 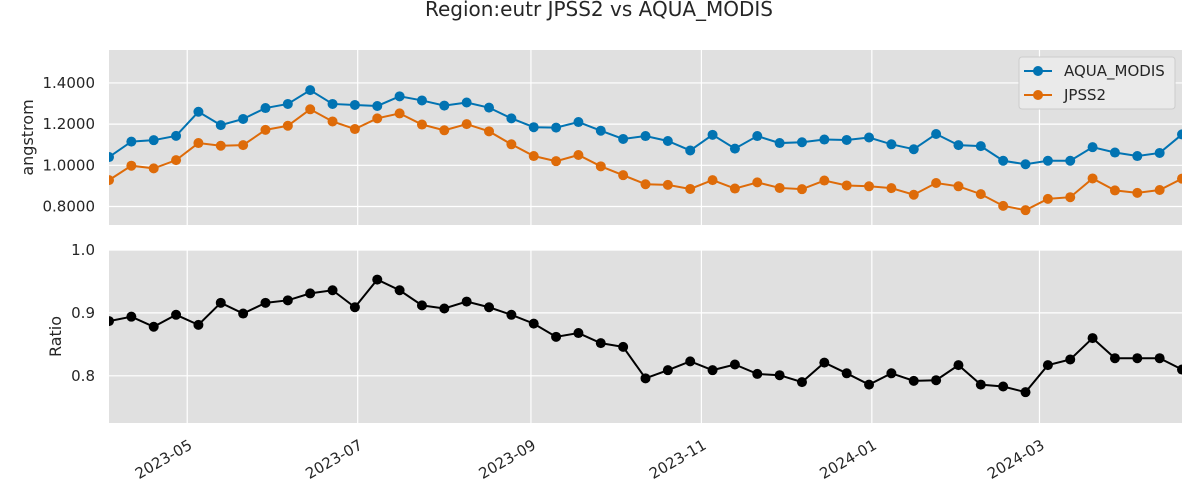 What do you see at coordinates (507, 459) in the screenshot?
I see `x-tick-label: 2023-09` at bounding box center [507, 459].